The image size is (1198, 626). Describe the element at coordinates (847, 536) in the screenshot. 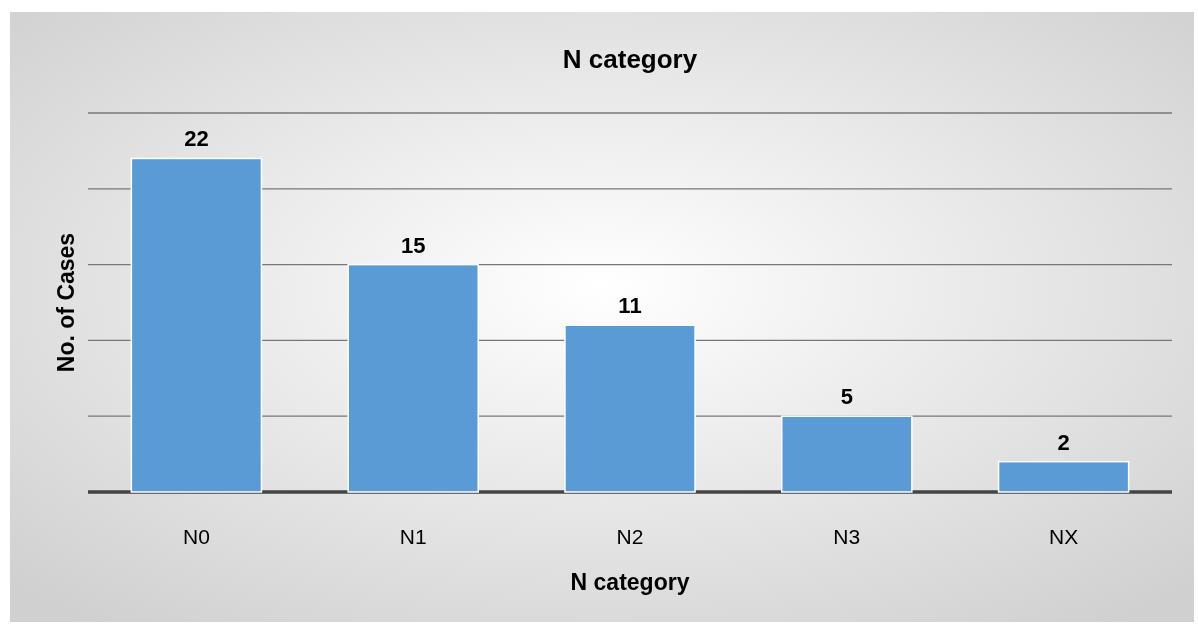

I see `x-tick-label: N3` at that location.